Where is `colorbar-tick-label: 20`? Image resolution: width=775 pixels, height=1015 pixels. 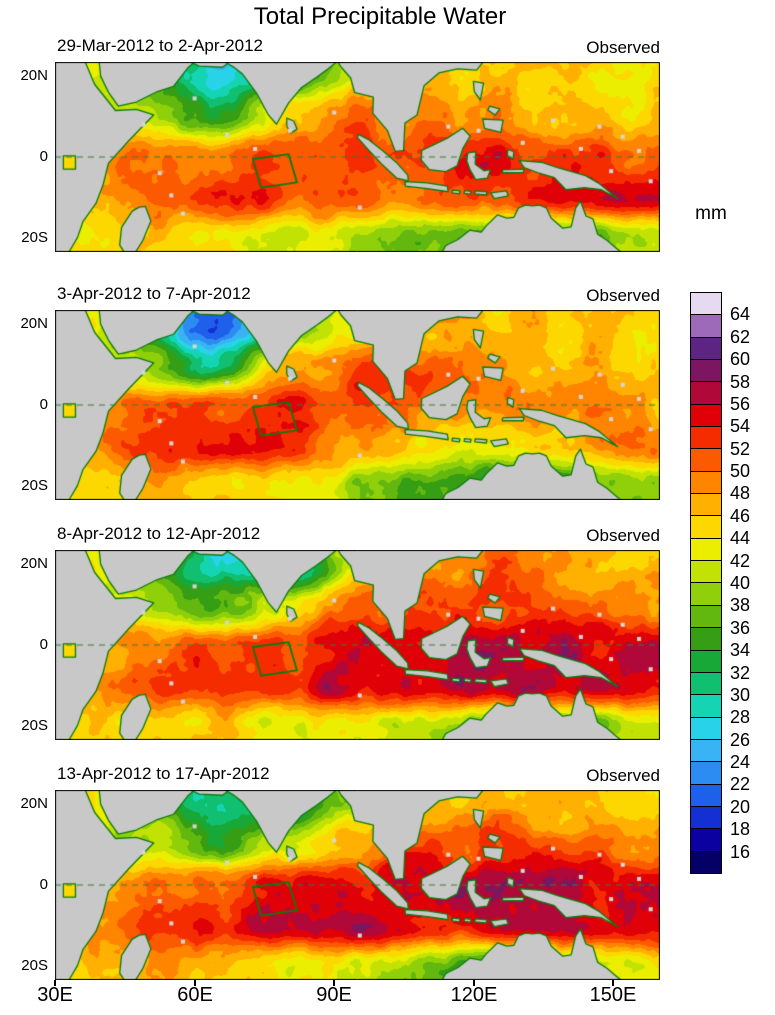
colorbar-tick-label: 20 is located at coordinates (740, 806).